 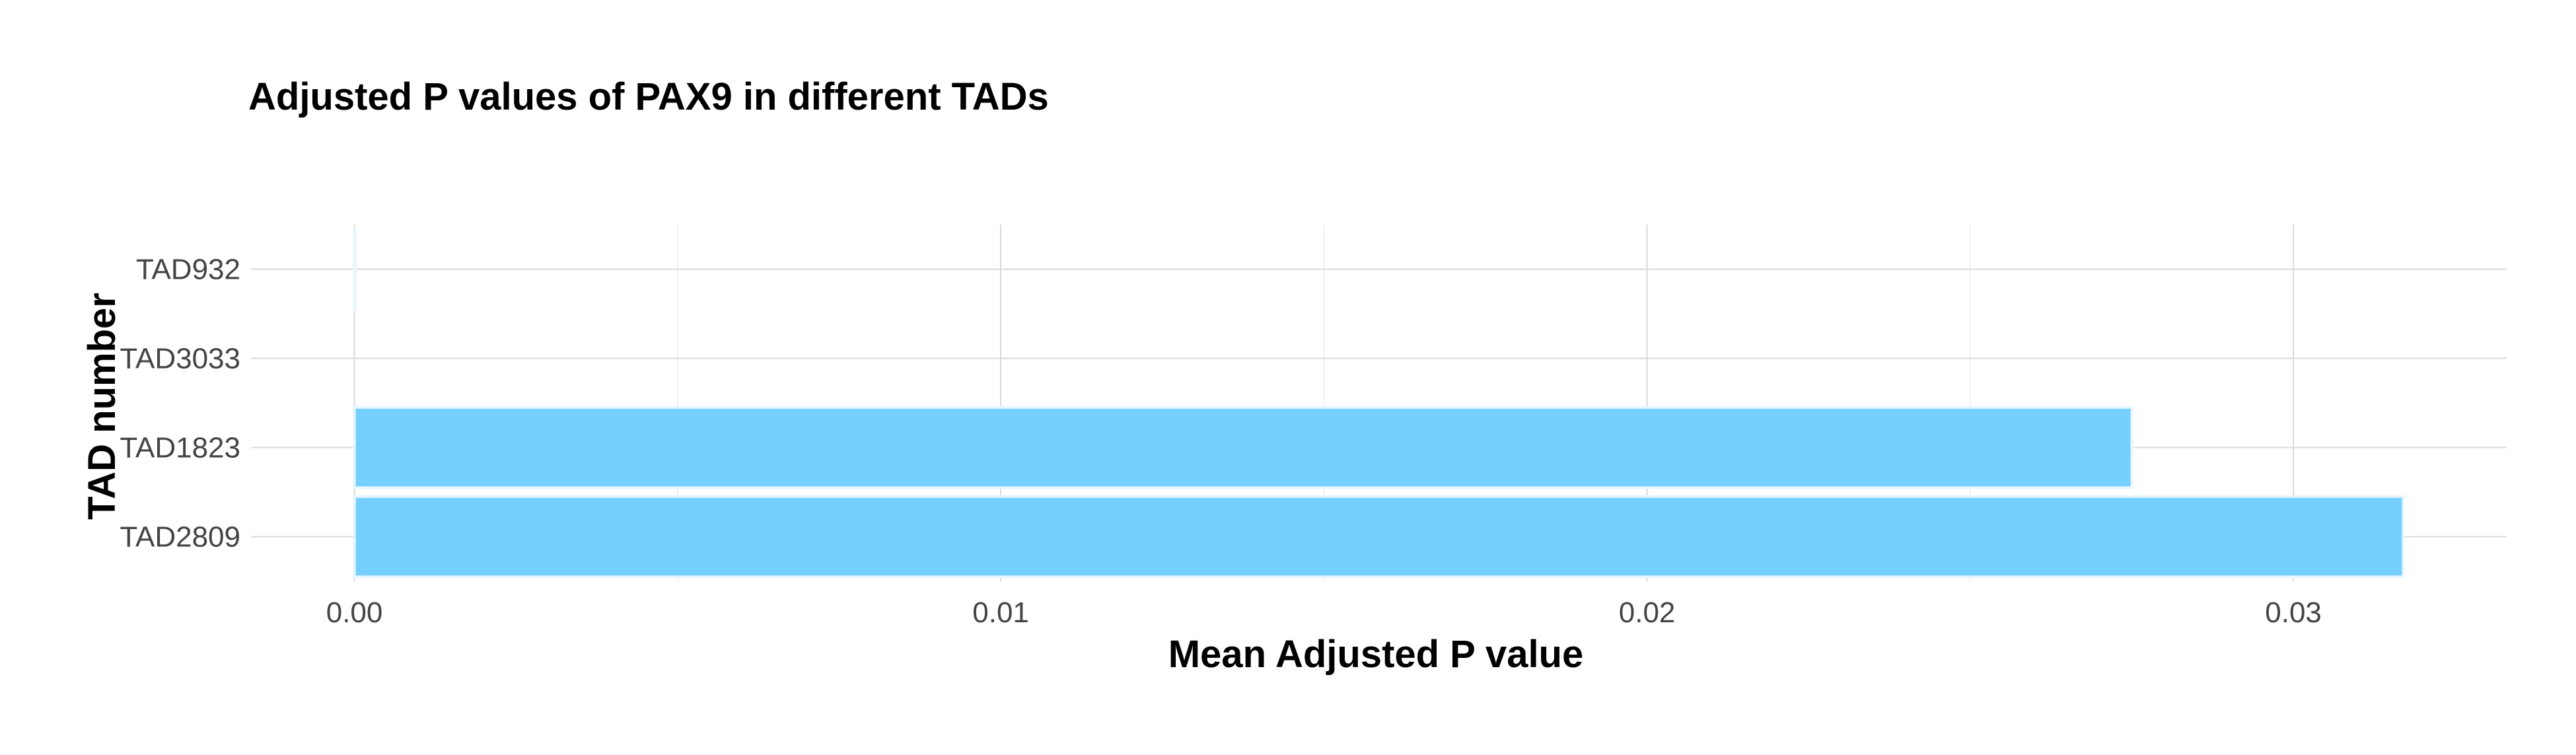 What do you see at coordinates (1243, 447) in the screenshot?
I see `bar-tad1823` at bounding box center [1243, 447].